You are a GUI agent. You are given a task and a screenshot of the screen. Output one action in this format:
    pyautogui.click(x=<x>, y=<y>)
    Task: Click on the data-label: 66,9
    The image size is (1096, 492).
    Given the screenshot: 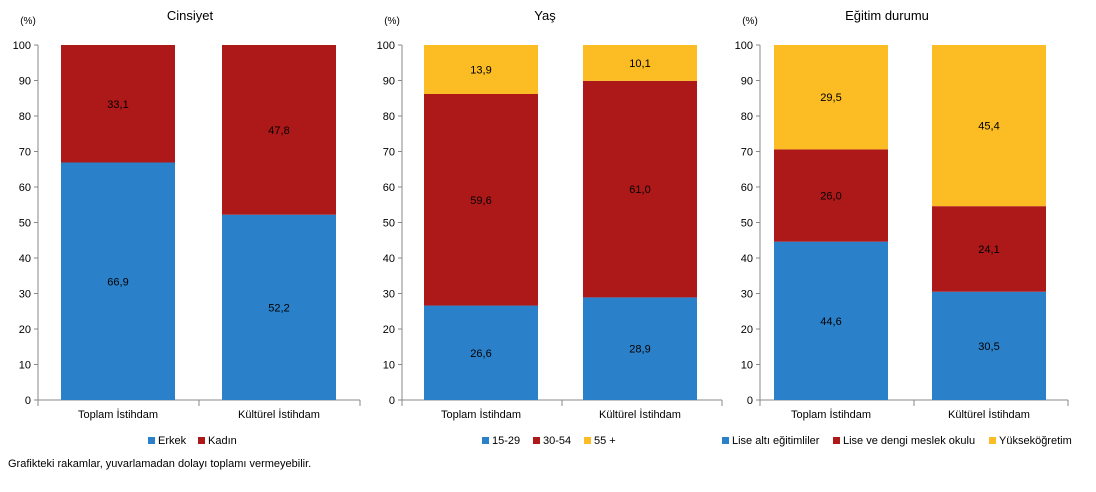 What is the action you would take?
    pyautogui.click(x=117, y=282)
    